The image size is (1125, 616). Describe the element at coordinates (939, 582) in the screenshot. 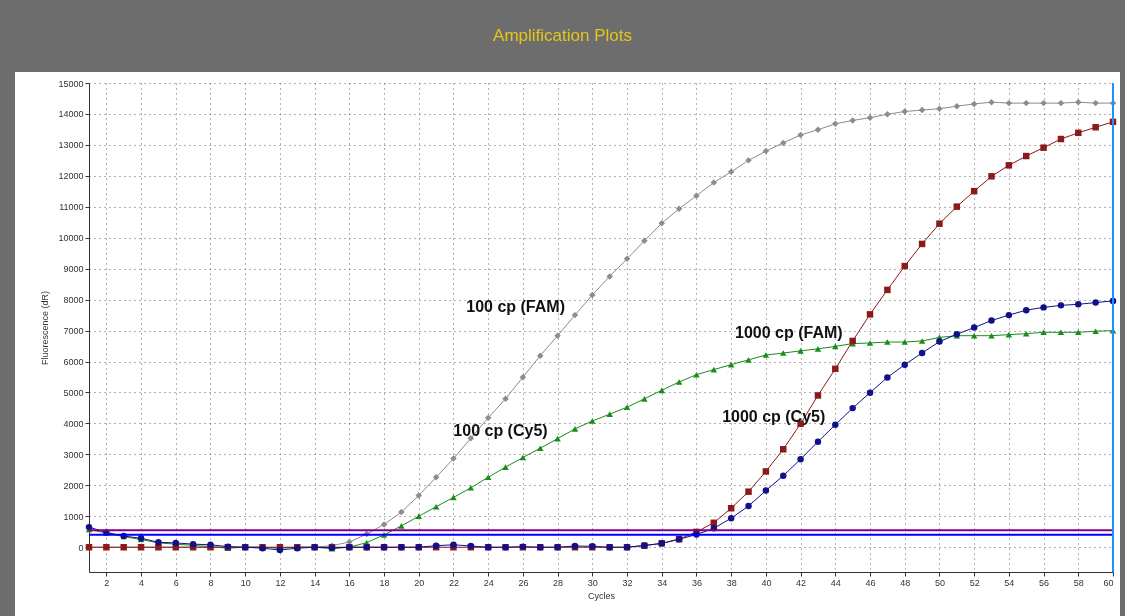

I see `x-tick-label: 50` at that location.